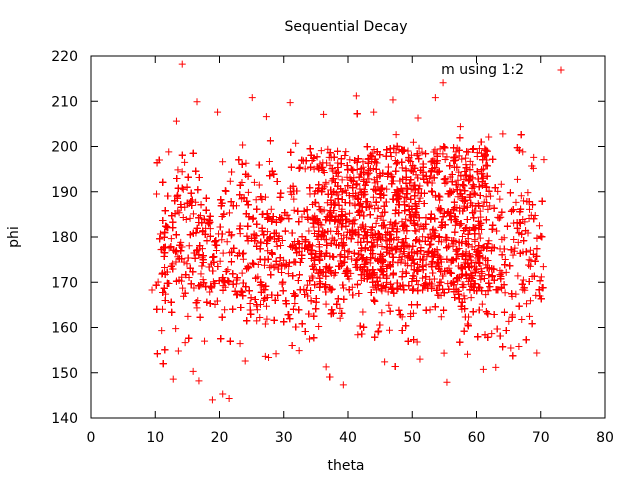 Image resolution: width=640 pixels, height=480 pixels. I want to click on x-axis-label: theta, so click(345, 466).